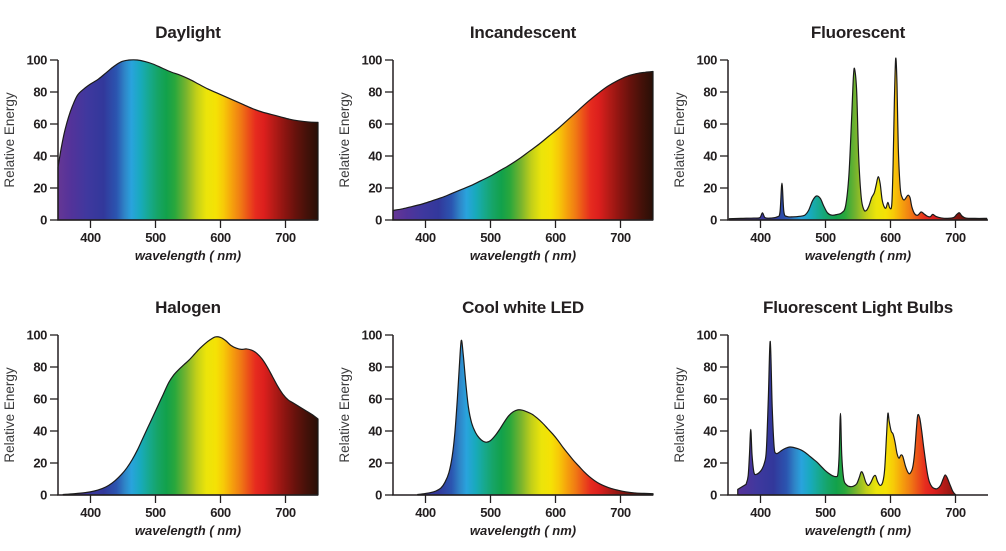  What do you see at coordinates (858, 307) in the screenshot?
I see `chart-title: Fluorescent Light Bulbs` at bounding box center [858, 307].